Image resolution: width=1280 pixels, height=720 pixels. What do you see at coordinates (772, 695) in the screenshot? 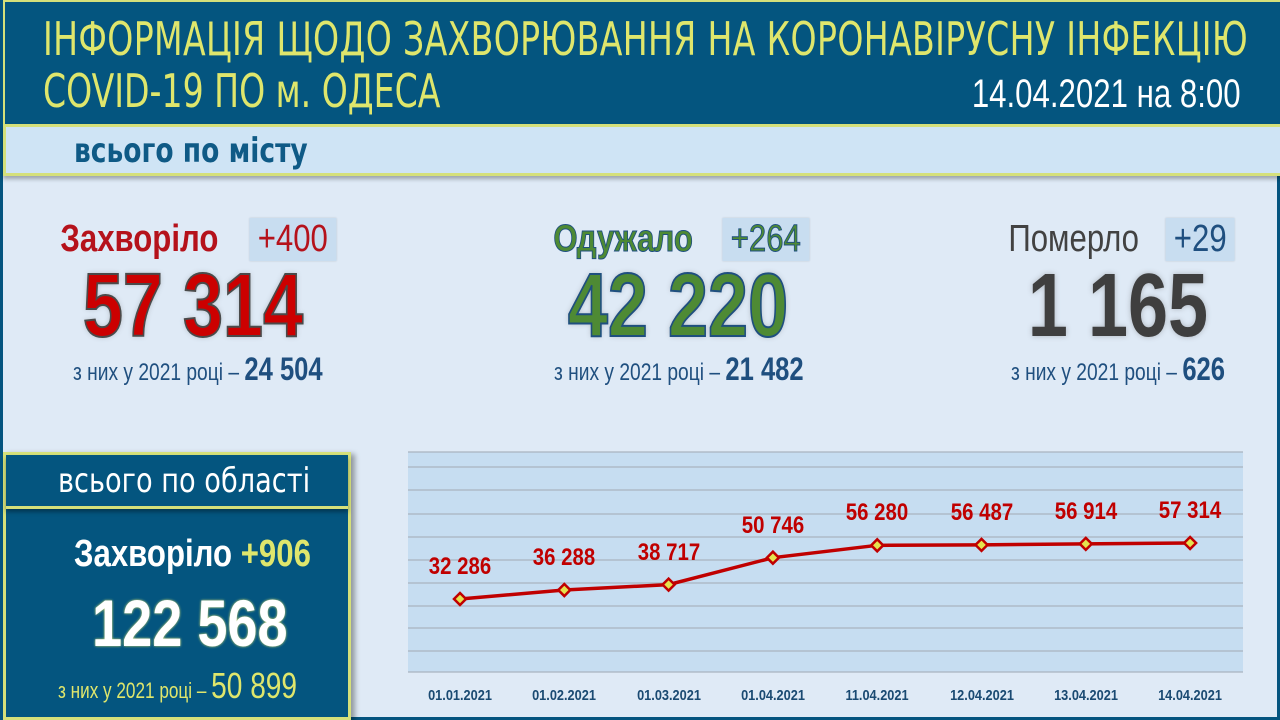
I see `x-axis-tick-label: 01.04.2021` at bounding box center [772, 695].